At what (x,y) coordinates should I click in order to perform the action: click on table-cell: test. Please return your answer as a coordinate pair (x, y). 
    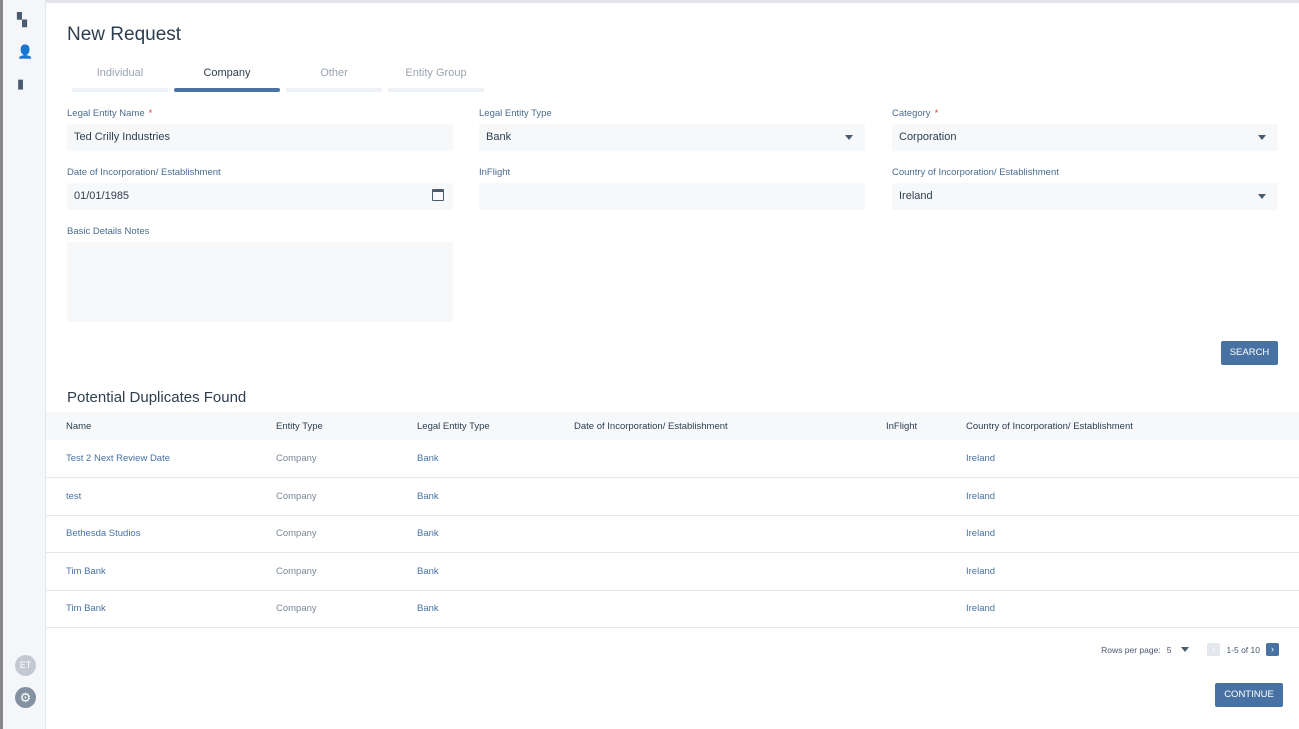
    Looking at the image, I should click on (151, 496).